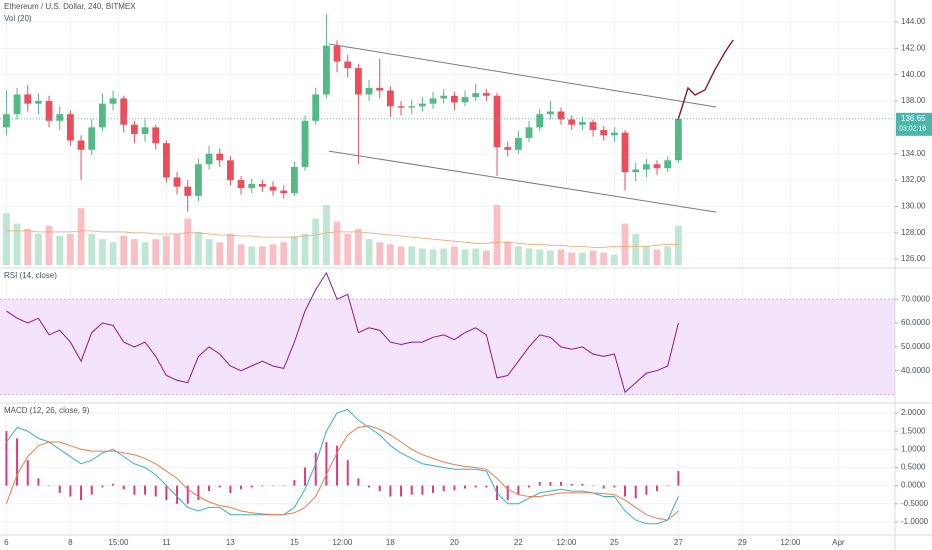 Image resolution: width=932 pixels, height=550 pixels. What do you see at coordinates (518, 542) in the screenshot?
I see `x-tick-label: 22` at bounding box center [518, 542].